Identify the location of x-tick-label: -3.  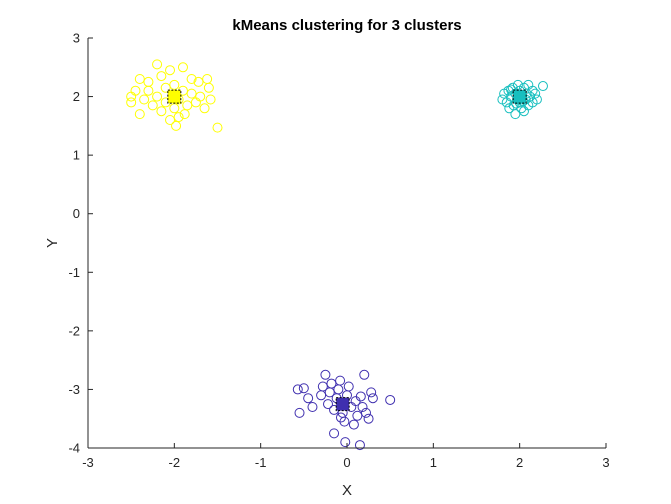
(88, 462).